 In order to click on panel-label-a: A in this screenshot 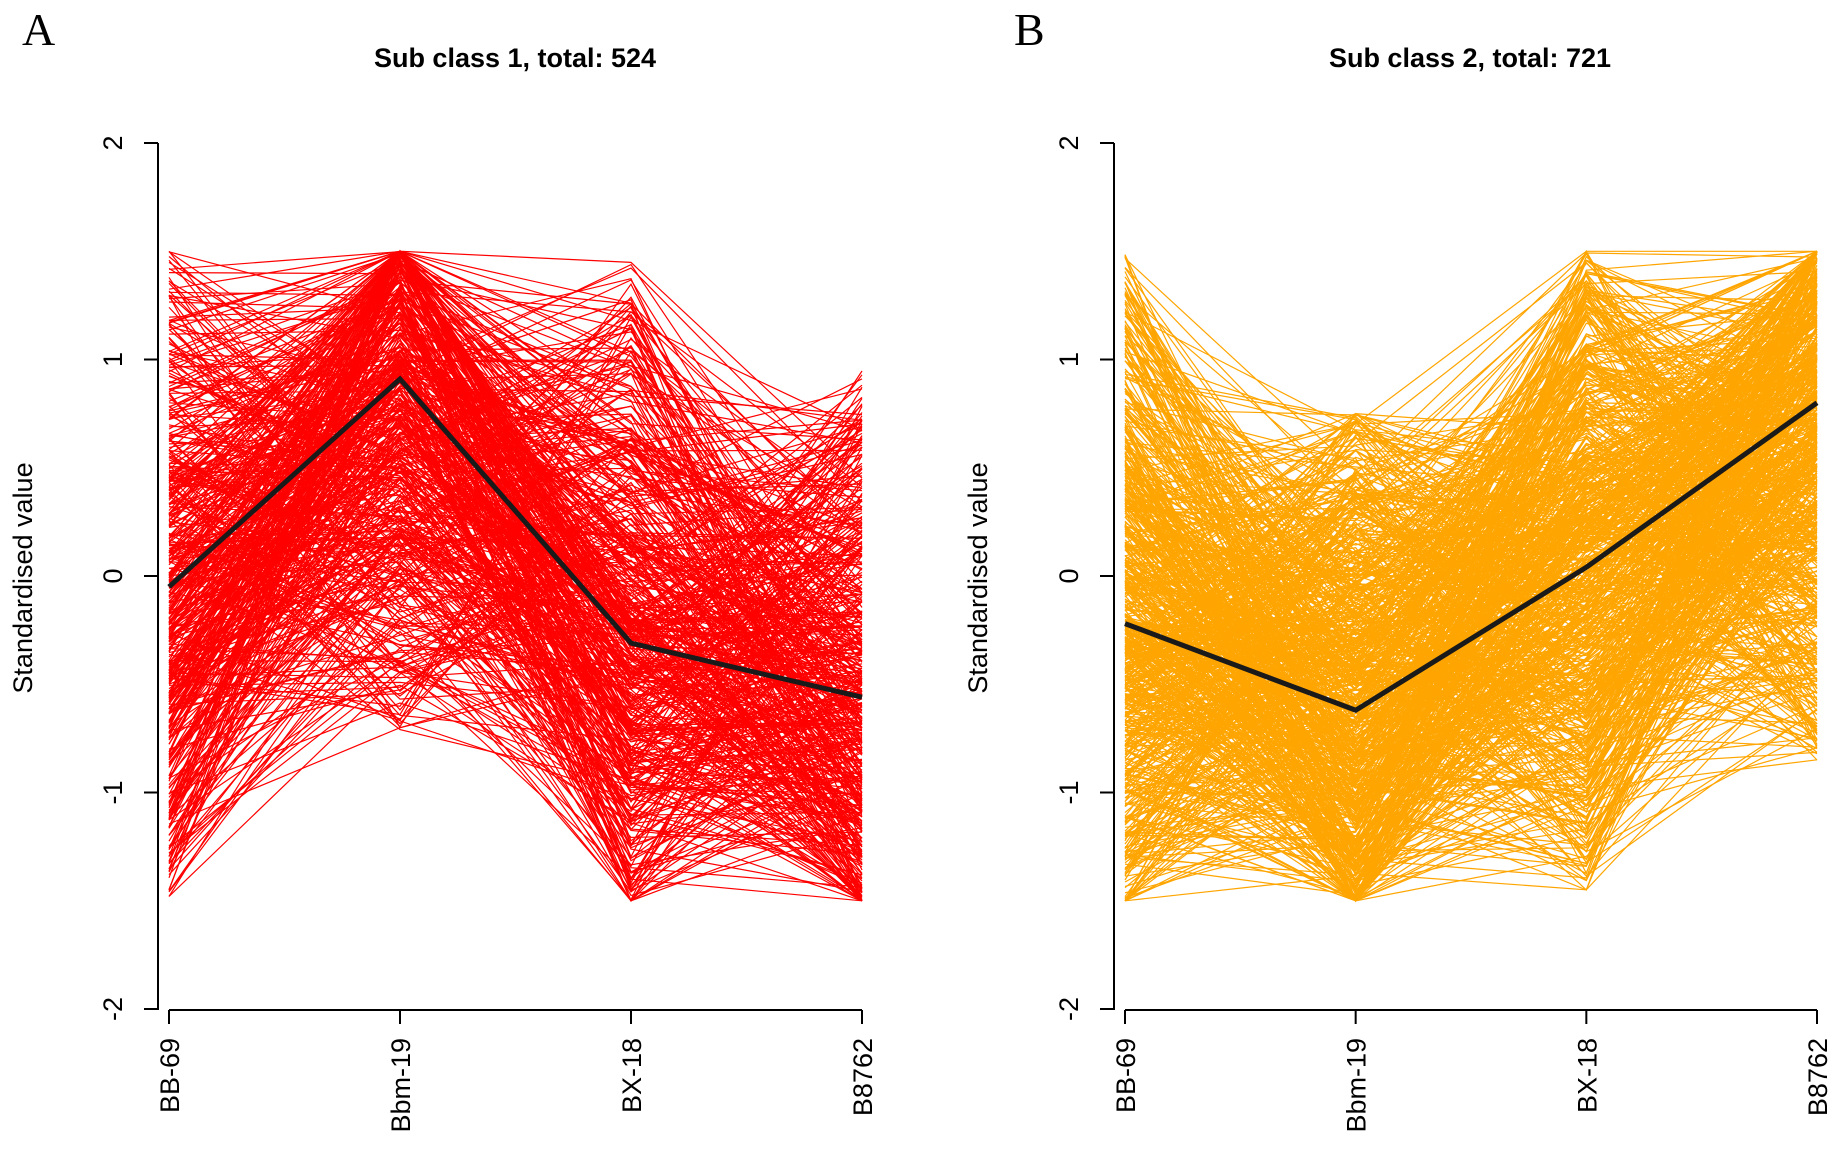, I will do `click(38, 29)`.